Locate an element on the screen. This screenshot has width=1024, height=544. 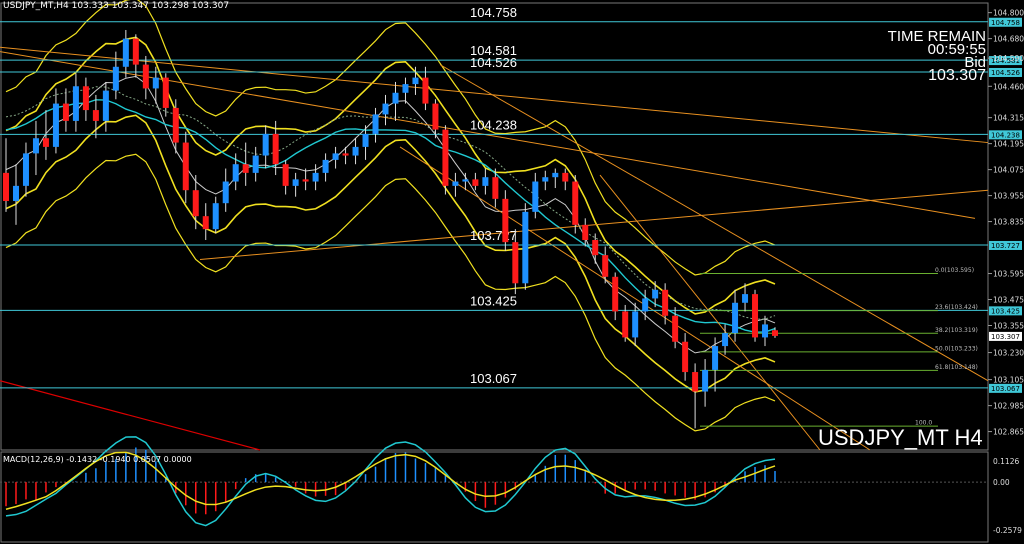
bid-label: Bid is located at coordinates (975, 62).